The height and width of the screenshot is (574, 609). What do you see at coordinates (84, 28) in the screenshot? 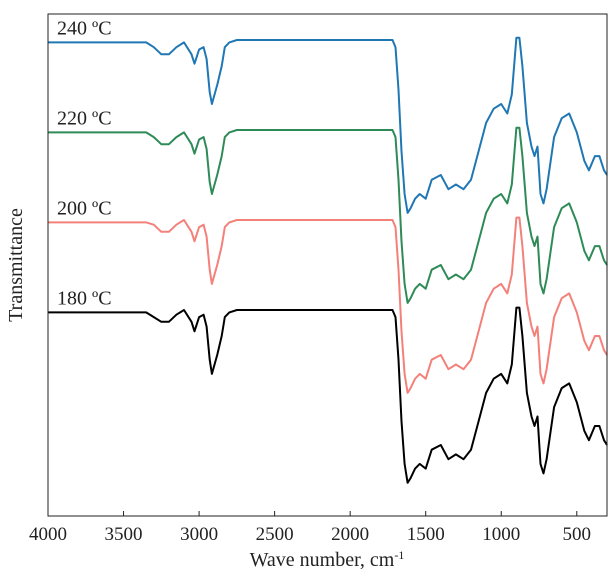
I see `series-label-3: 240 ºC` at bounding box center [84, 28].